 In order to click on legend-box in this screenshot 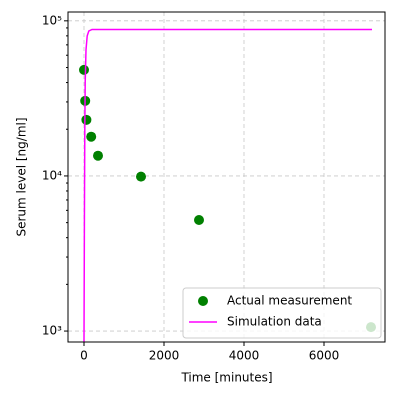, I will do `click(282, 313)`.